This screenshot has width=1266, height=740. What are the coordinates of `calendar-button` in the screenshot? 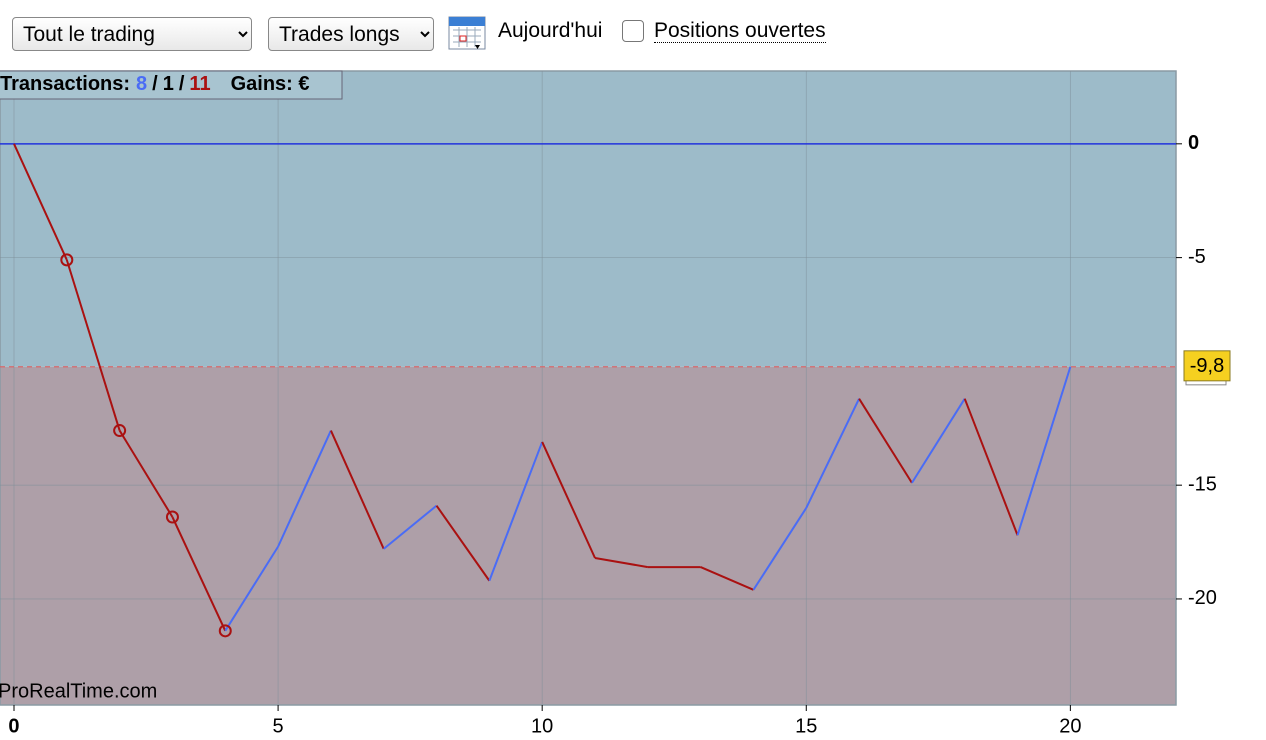 It's located at (468, 33).